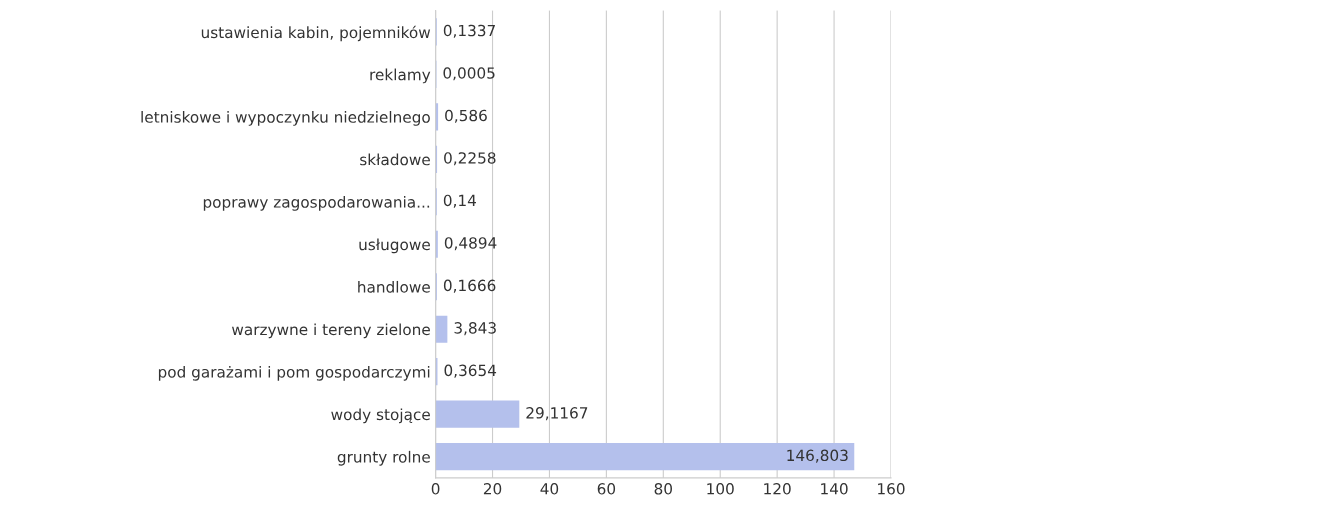 This screenshot has width=1320, height=531. Describe the element at coordinates (469, 31) in the screenshot. I see `data-label: 0,1337` at that location.